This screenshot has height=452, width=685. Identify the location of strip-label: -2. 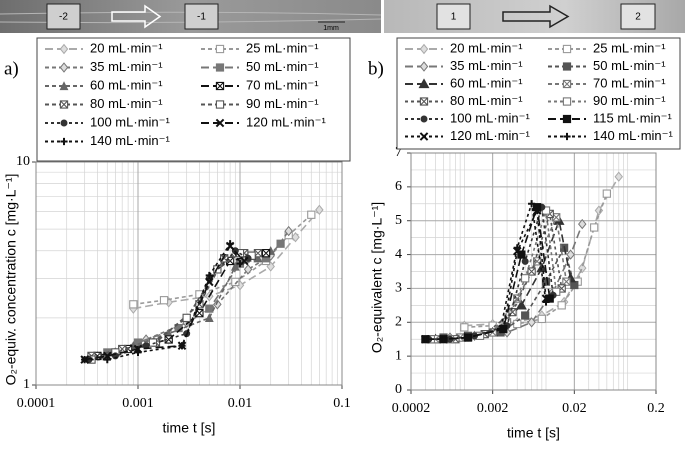
(63, 17).